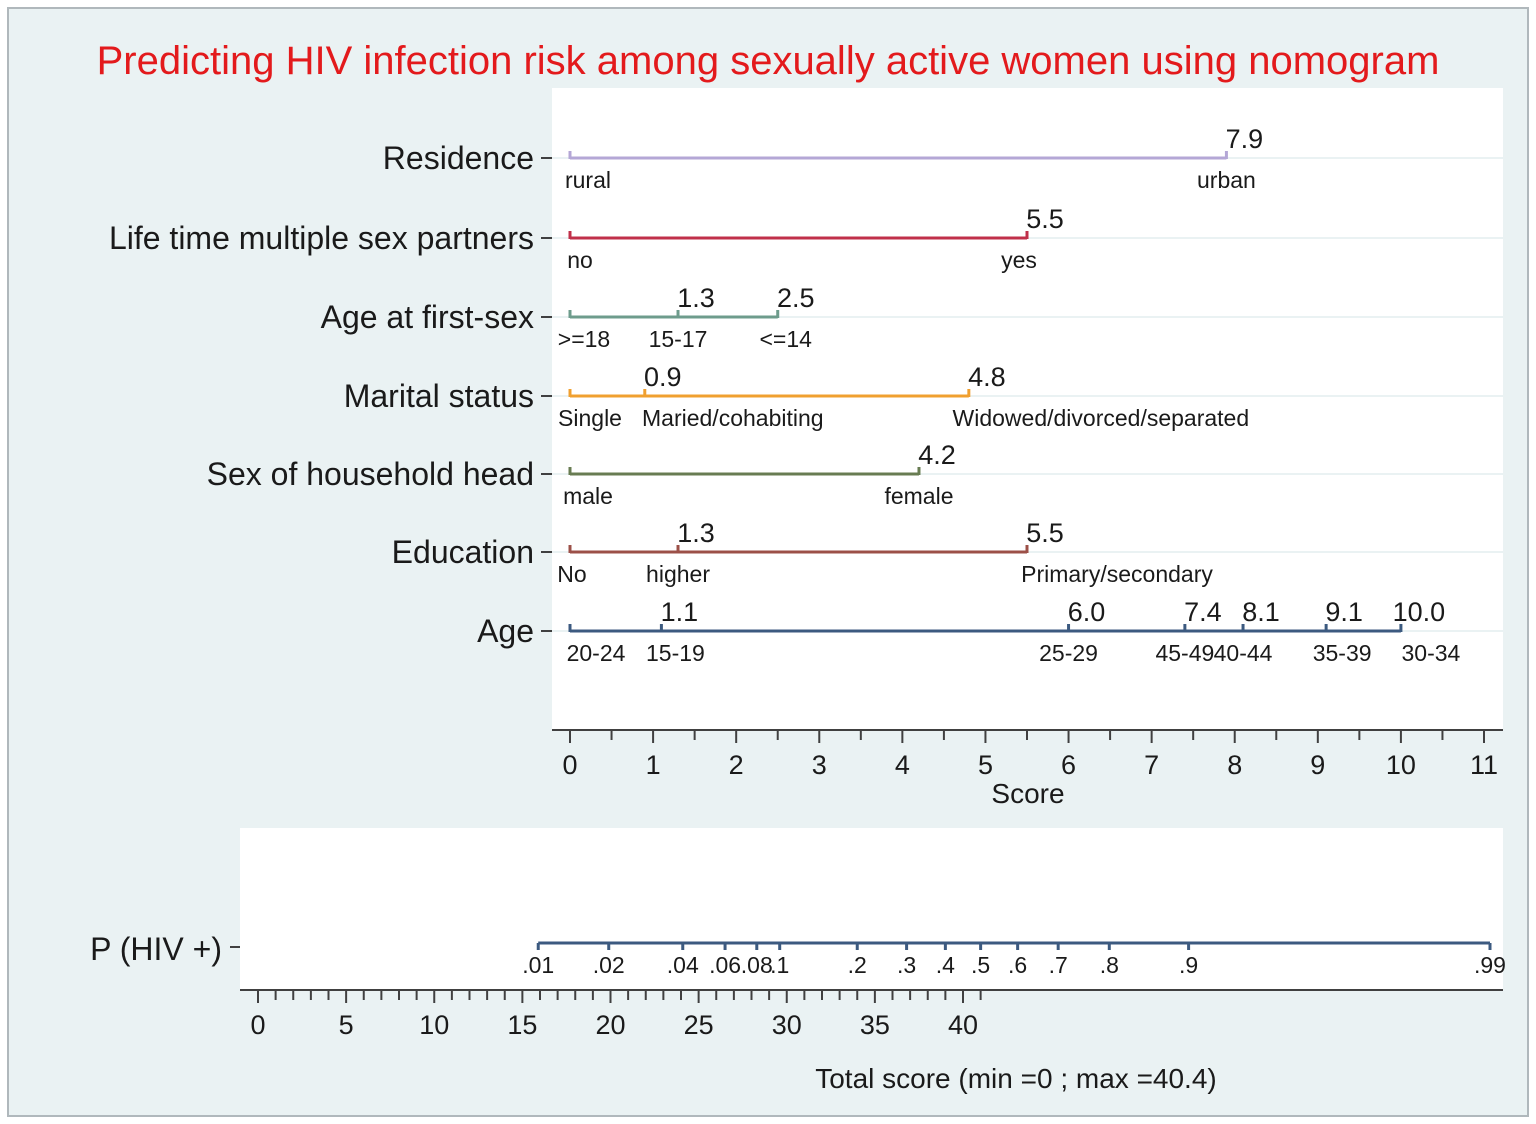 The image size is (1536, 1124). I want to click on probability-tick-label: .08, so click(757, 965).